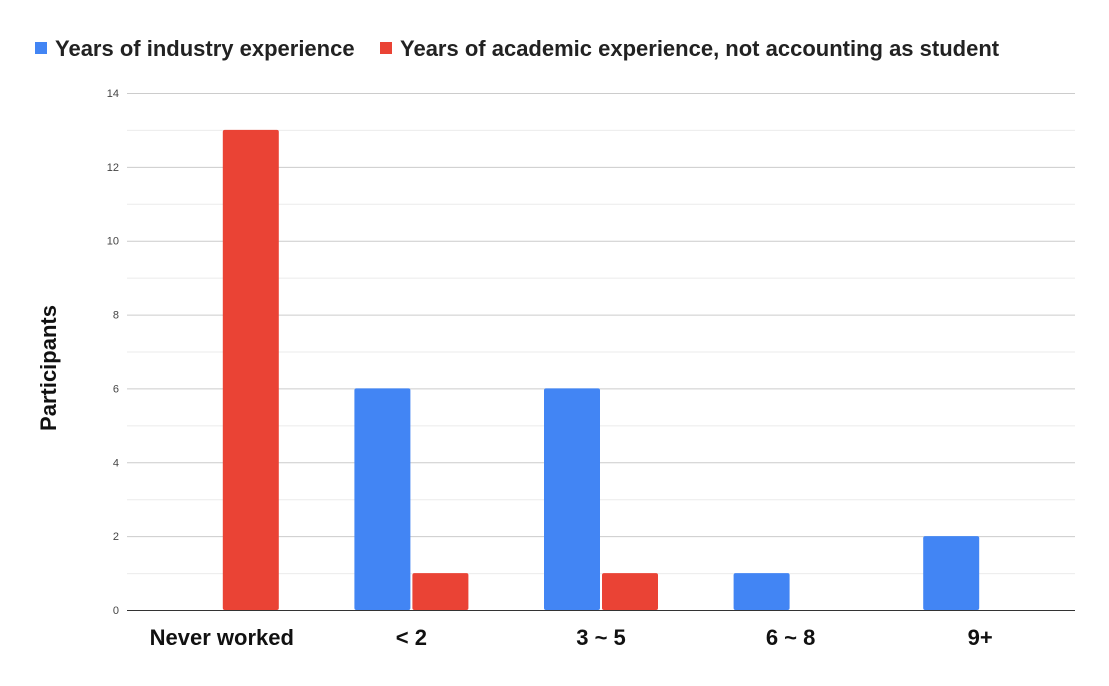  What do you see at coordinates (113, 168) in the screenshot?
I see `y-tick-label: 12` at bounding box center [113, 168].